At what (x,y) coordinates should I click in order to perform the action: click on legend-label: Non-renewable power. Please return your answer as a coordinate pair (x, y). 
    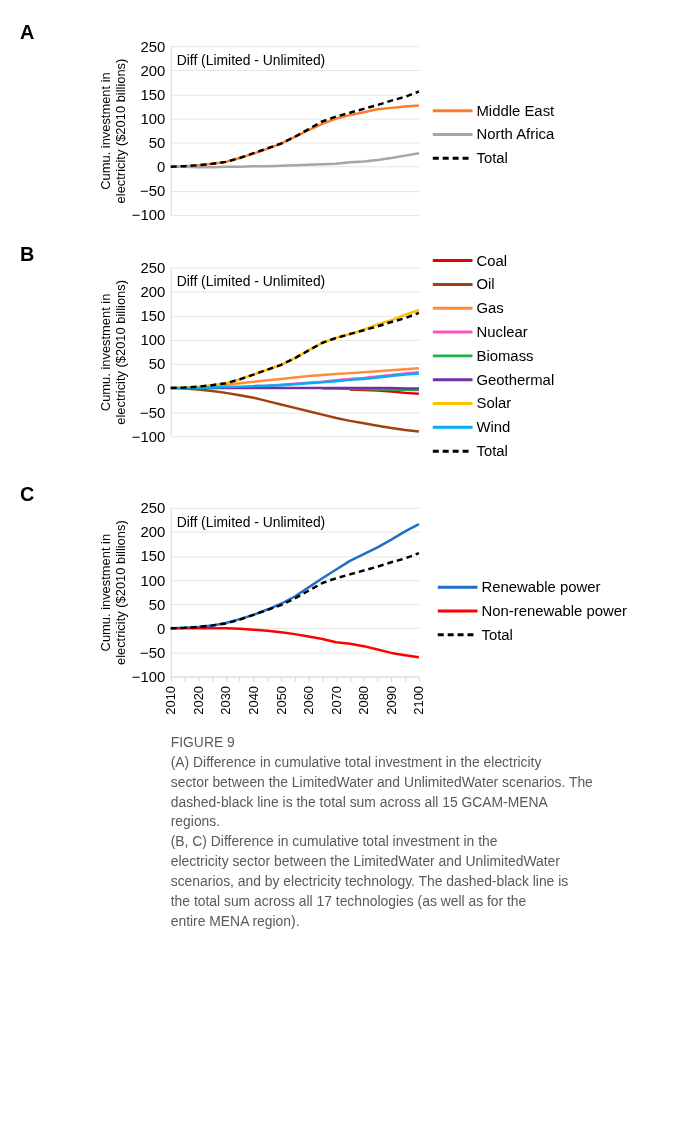
    Looking at the image, I should click on (554, 610).